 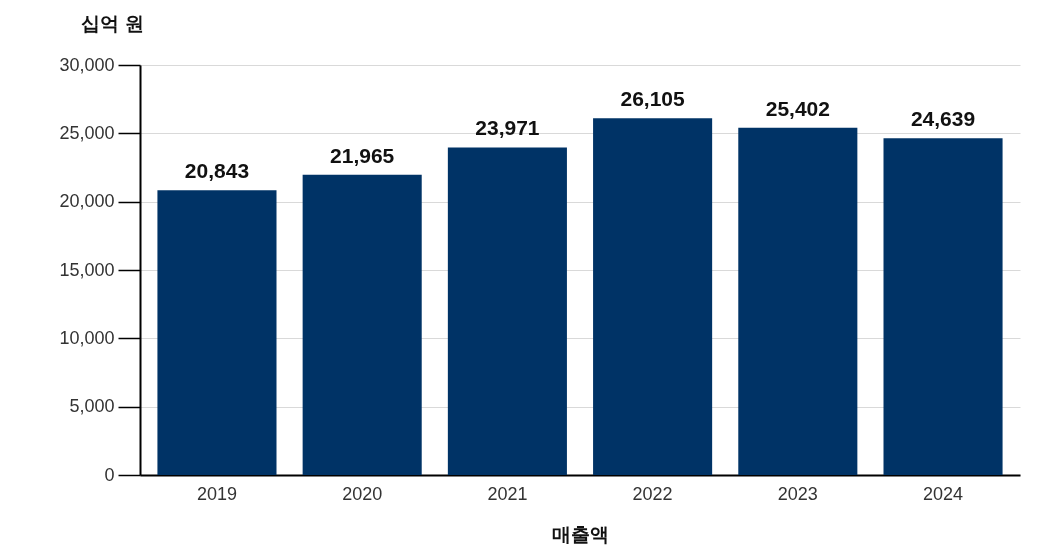 What do you see at coordinates (507, 128) in the screenshot?
I see `data-label: 23,971` at bounding box center [507, 128].